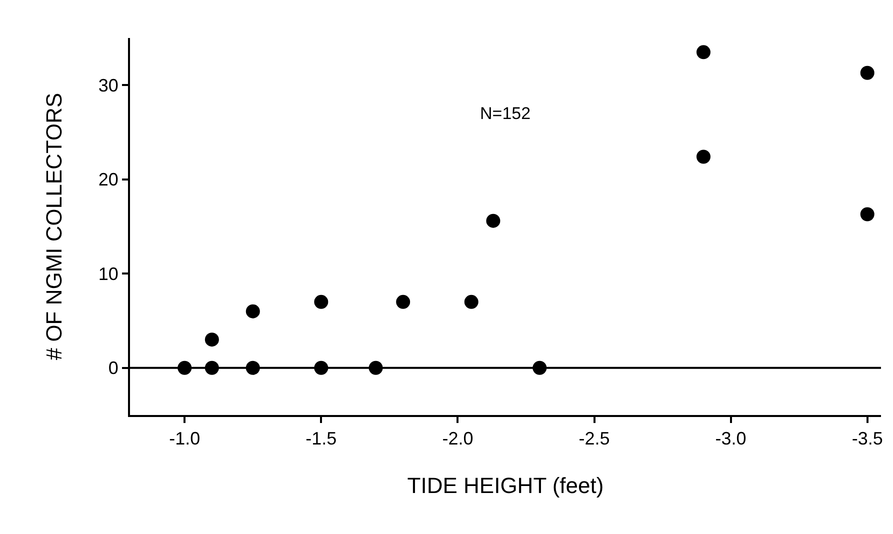 The image size is (893, 534). I want to click on y-tick-label: 10, so click(108, 274).